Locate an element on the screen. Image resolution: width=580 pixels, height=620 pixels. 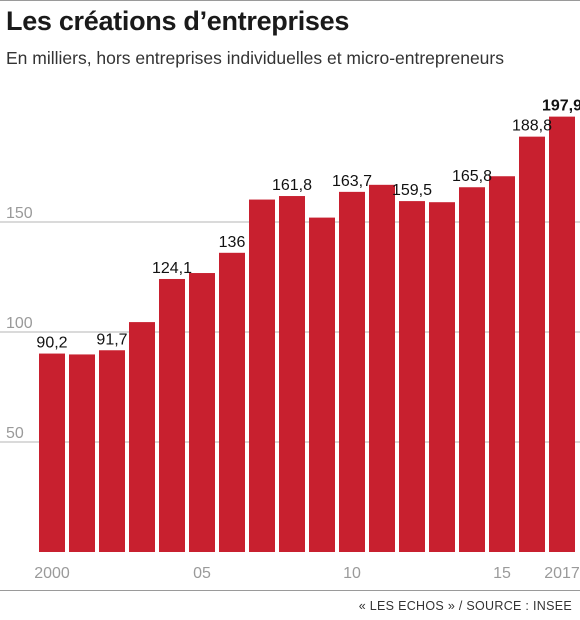
x-tick-label-05: 05 is located at coordinates (202, 573).